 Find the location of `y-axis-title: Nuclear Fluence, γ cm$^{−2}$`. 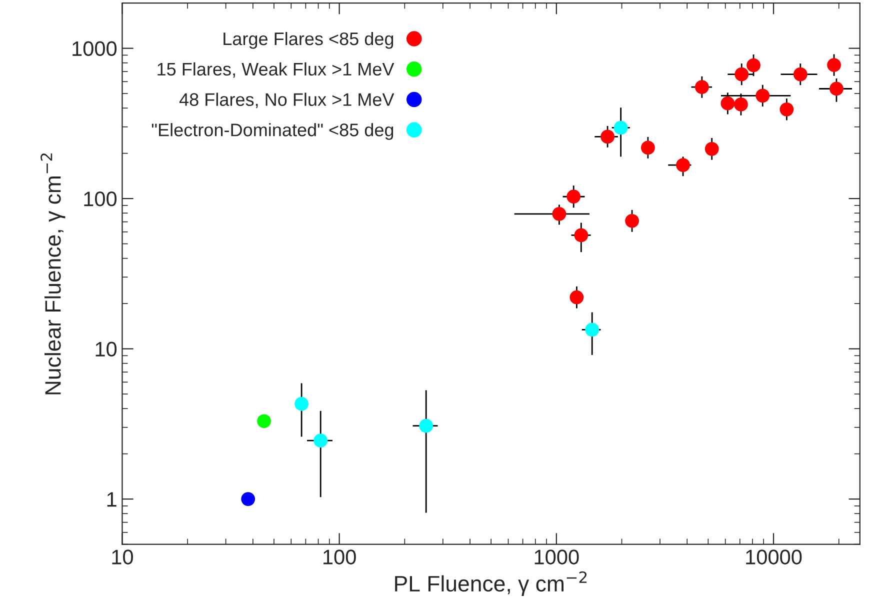

y-axis-title: Nuclear Fluence, γ cm$^{−2}$ is located at coordinates (53, 273).